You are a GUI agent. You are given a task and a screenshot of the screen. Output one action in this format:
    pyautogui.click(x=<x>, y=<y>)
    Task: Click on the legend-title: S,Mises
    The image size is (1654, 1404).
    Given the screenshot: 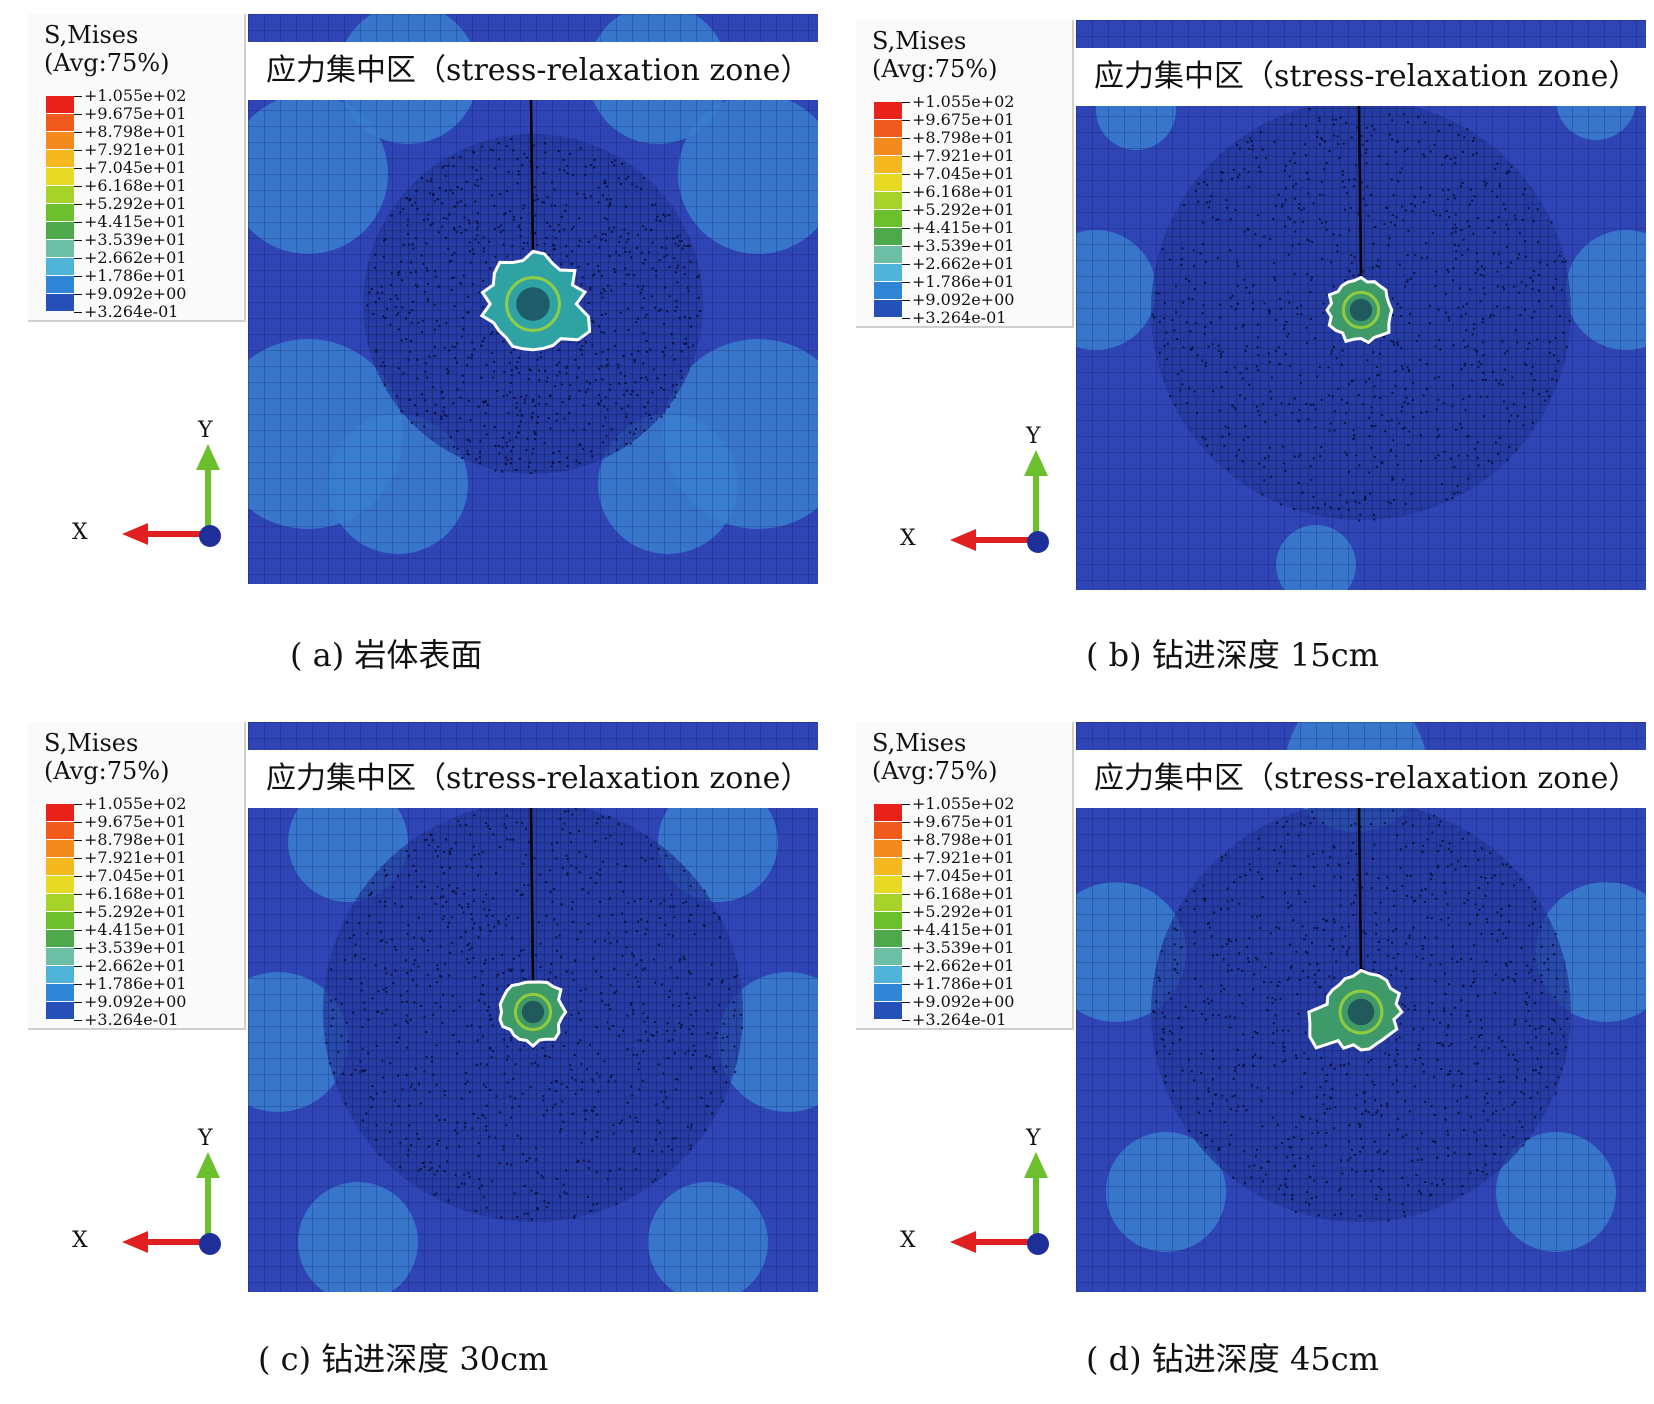 What is the action you would take?
    pyautogui.click(x=91, y=743)
    